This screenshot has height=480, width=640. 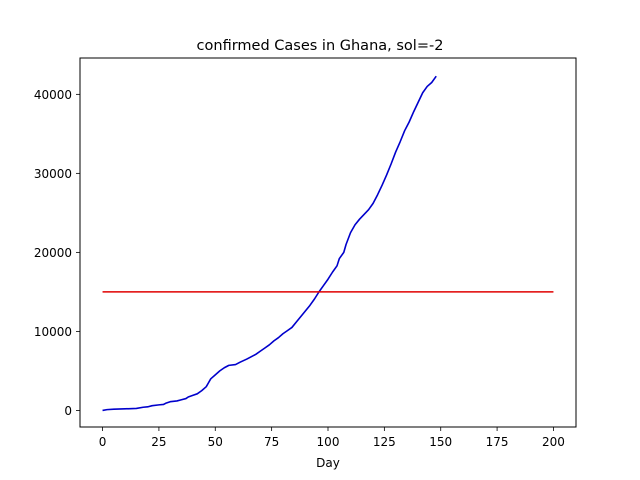 What do you see at coordinates (440, 442) in the screenshot?
I see `x-tick-label: 150` at bounding box center [440, 442].